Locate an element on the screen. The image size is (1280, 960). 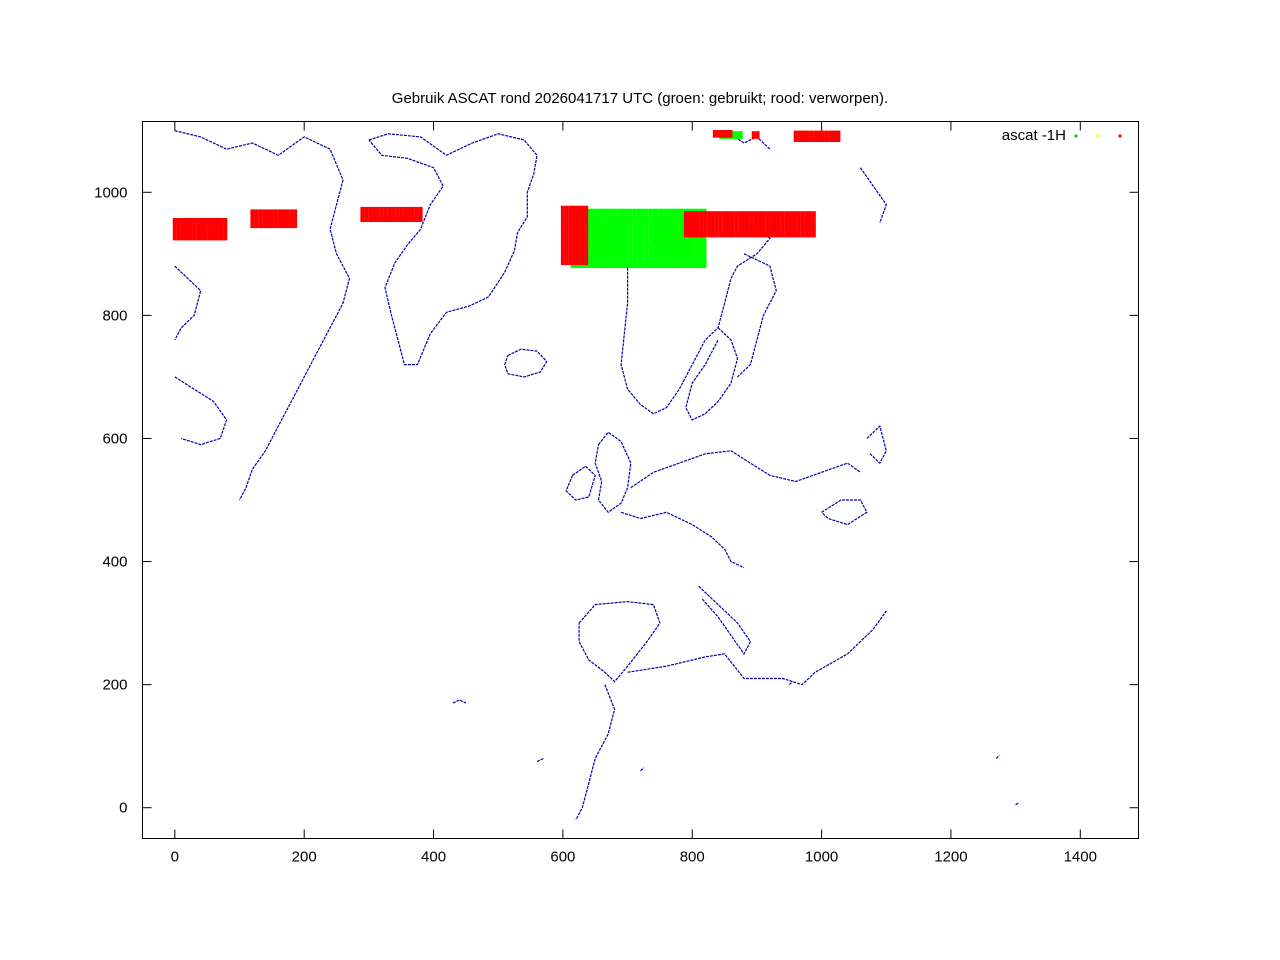
legend: ascat -1H is located at coordinates (1062, 135).